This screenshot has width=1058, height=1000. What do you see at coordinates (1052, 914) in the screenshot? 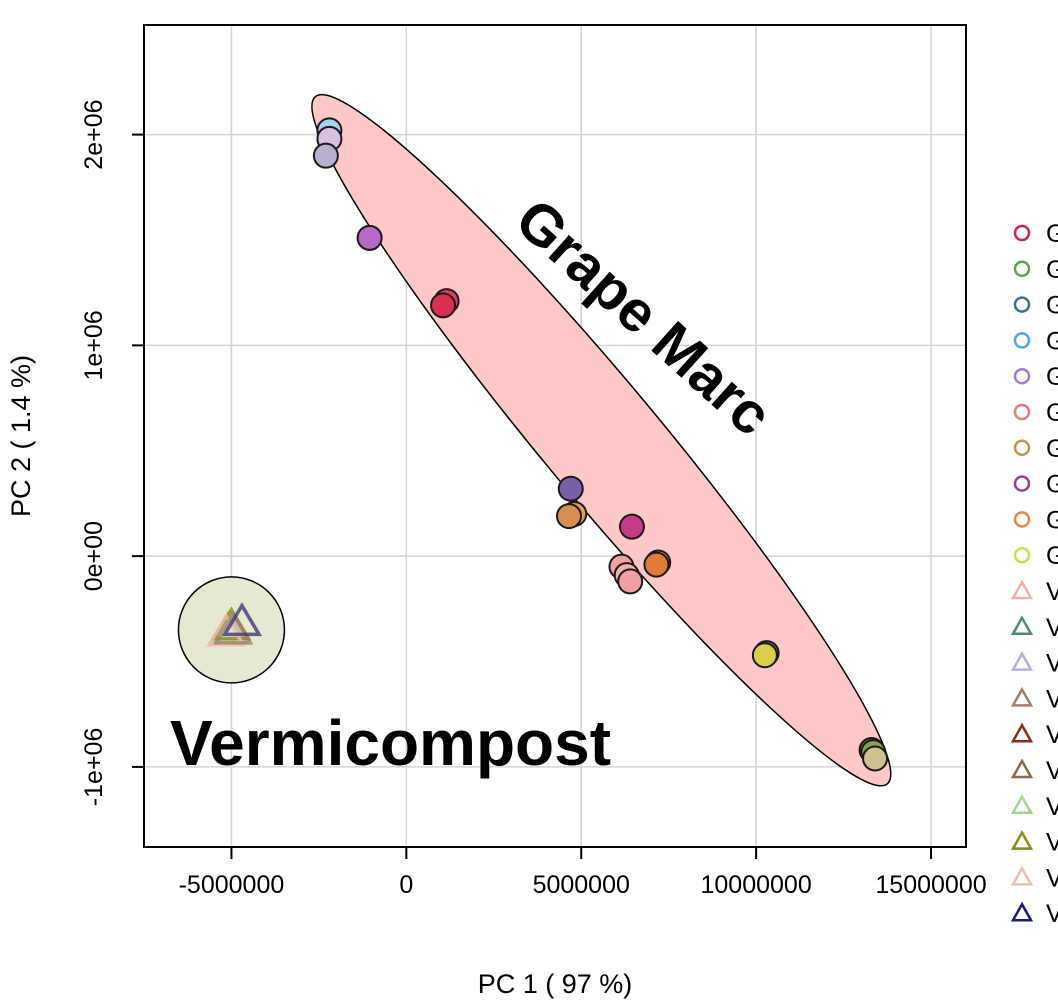
I see `legend-label-19: V` at bounding box center [1052, 914].